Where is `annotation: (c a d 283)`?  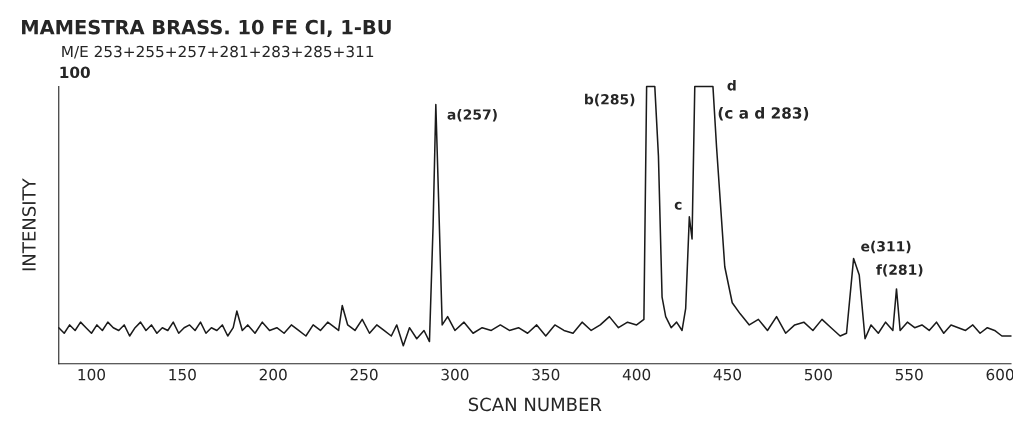 annotation: (c a d 283) is located at coordinates (763, 113).